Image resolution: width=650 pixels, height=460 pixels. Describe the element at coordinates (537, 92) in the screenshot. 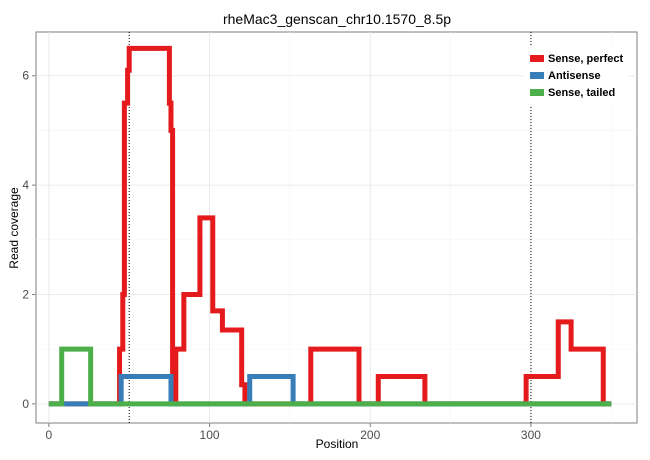

I see `legend-swatch-sense-tailed` at that location.